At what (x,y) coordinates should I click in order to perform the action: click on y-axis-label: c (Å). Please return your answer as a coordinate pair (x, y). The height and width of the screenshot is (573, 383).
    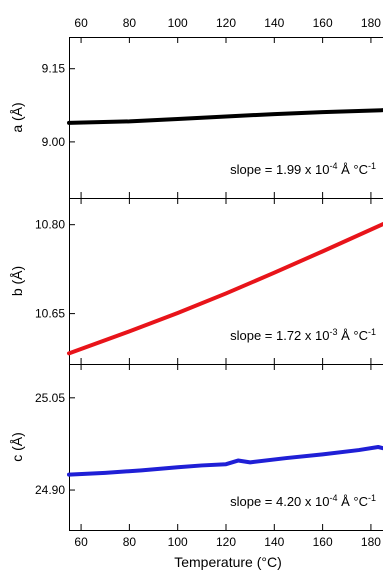
    Looking at the image, I should click on (17, 447).